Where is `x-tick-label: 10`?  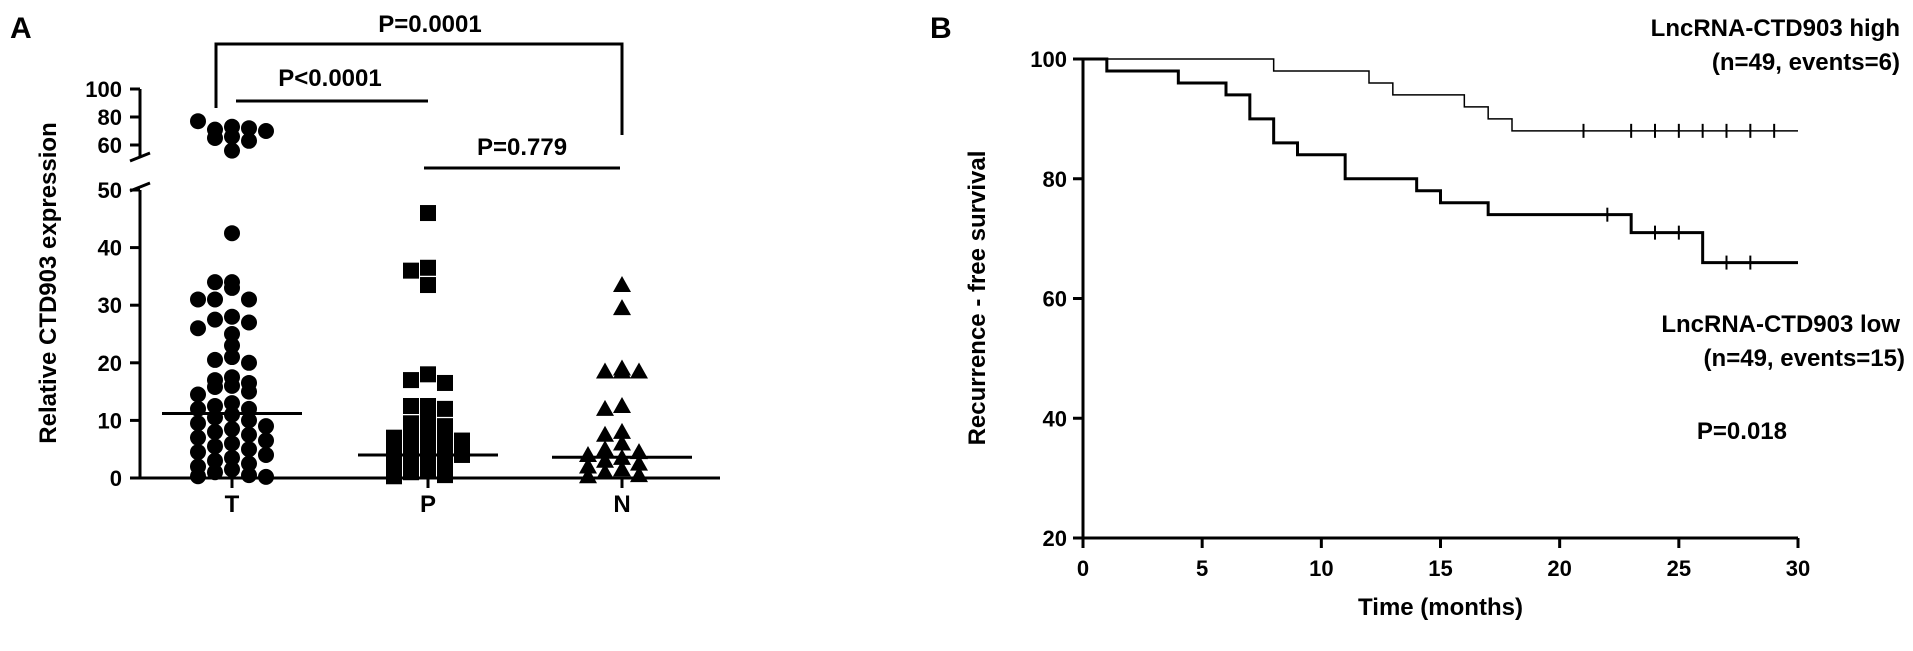
x-tick-label: 10 is located at coordinates (1321, 568).